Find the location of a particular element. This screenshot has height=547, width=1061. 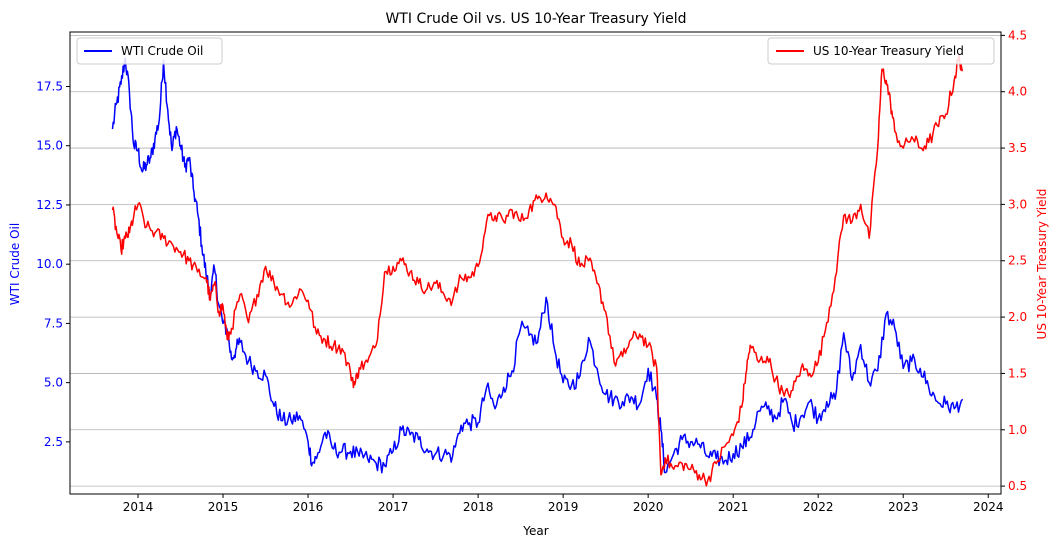

legend-right-box is located at coordinates (881, 51).